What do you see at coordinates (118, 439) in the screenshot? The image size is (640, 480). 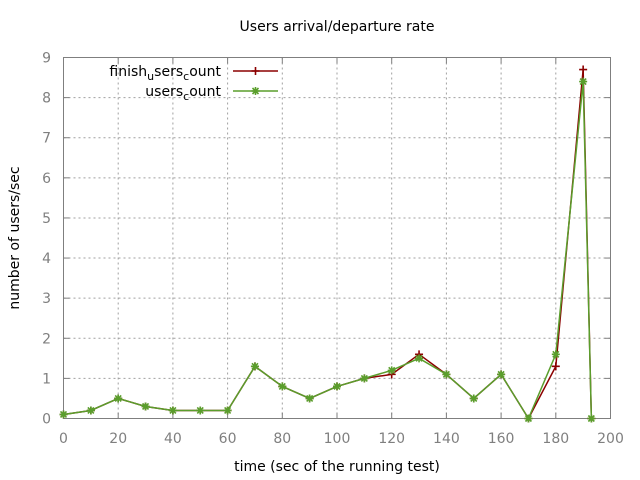 I see `x-tick-label: 20` at bounding box center [118, 439].